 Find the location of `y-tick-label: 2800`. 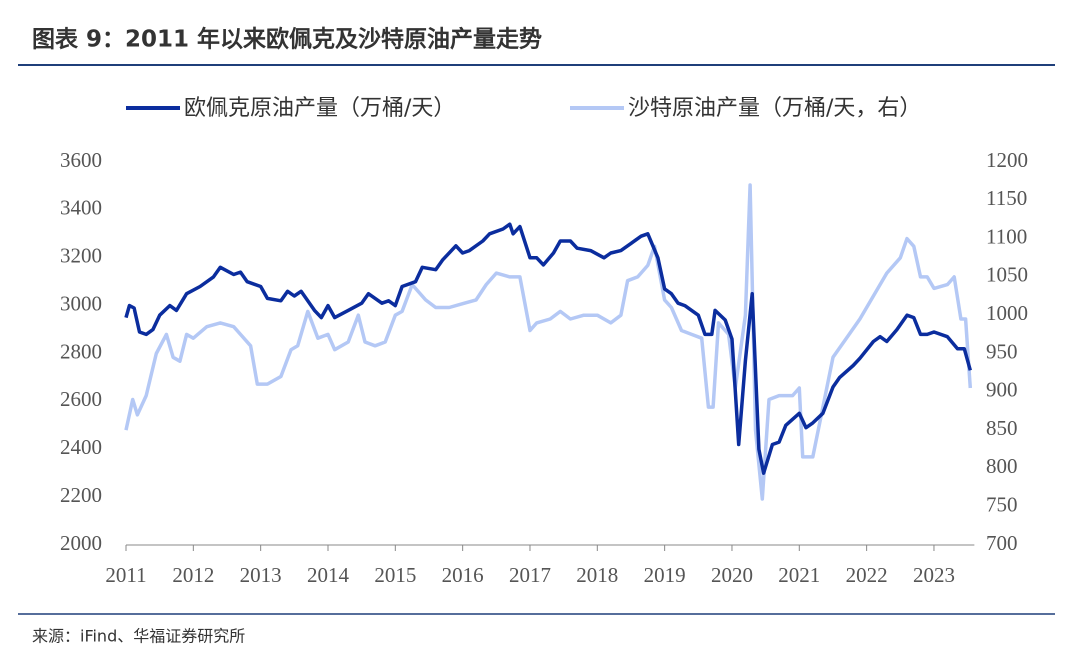

y-tick-label: 2800 is located at coordinates (81, 351).